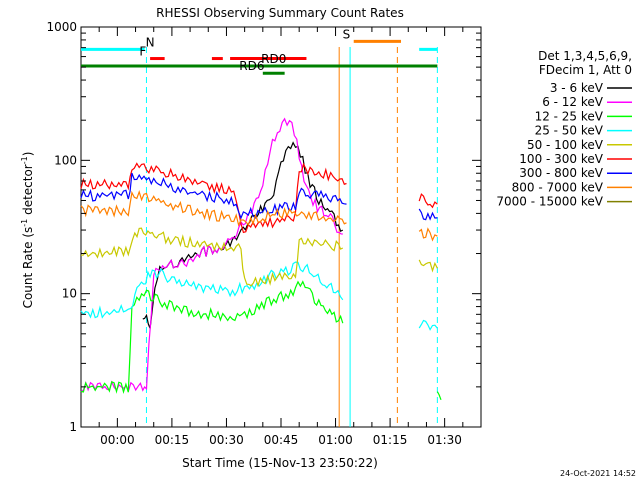 The image size is (640, 480). Describe the element at coordinates (558, 187) in the screenshot. I see `legend-label: 800 - 7000 keV` at that location.